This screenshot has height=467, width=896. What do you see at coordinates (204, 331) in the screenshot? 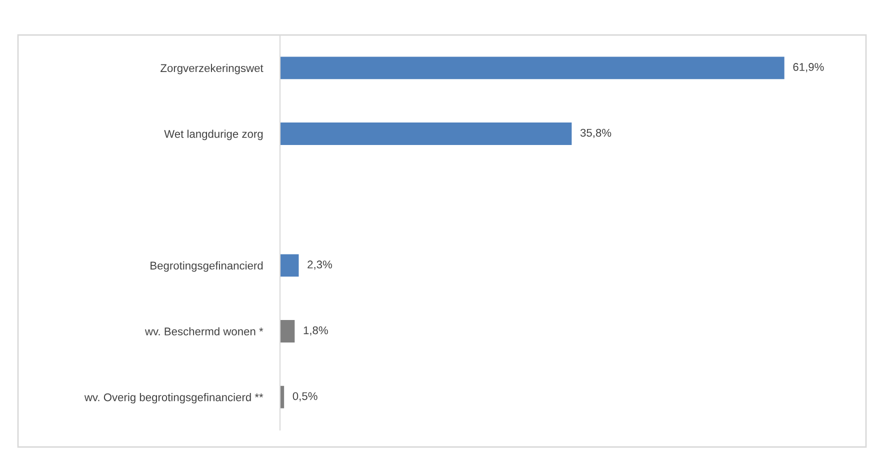
I see `y-tick-label: wv. Beschermd wonen *` at bounding box center [204, 331].